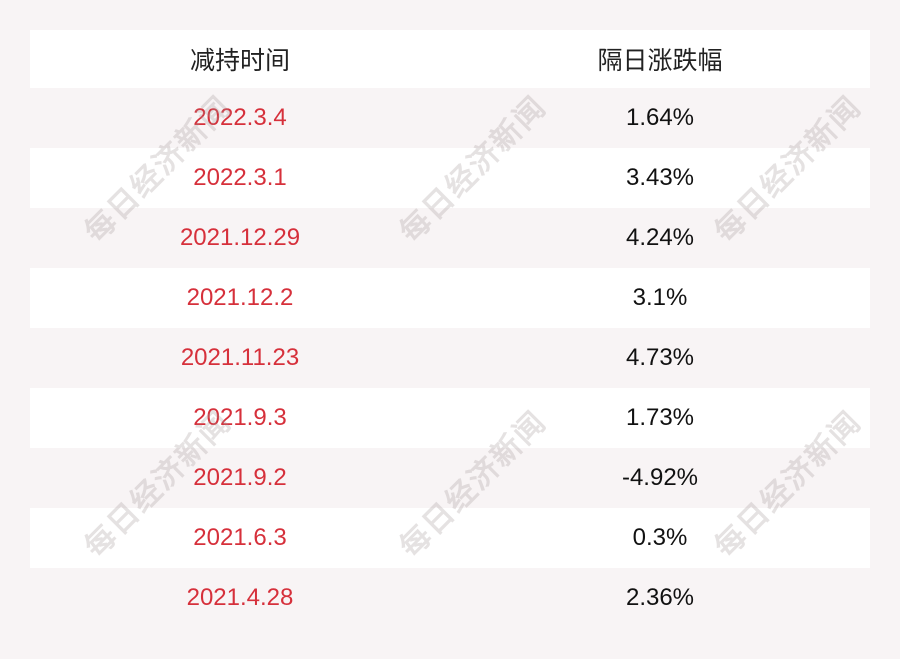 The width and height of the screenshot is (900, 659). What do you see at coordinates (450, 538) in the screenshot?
I see `table-row: 2021.6.3 0.3%` at bounding box center [450, 538].